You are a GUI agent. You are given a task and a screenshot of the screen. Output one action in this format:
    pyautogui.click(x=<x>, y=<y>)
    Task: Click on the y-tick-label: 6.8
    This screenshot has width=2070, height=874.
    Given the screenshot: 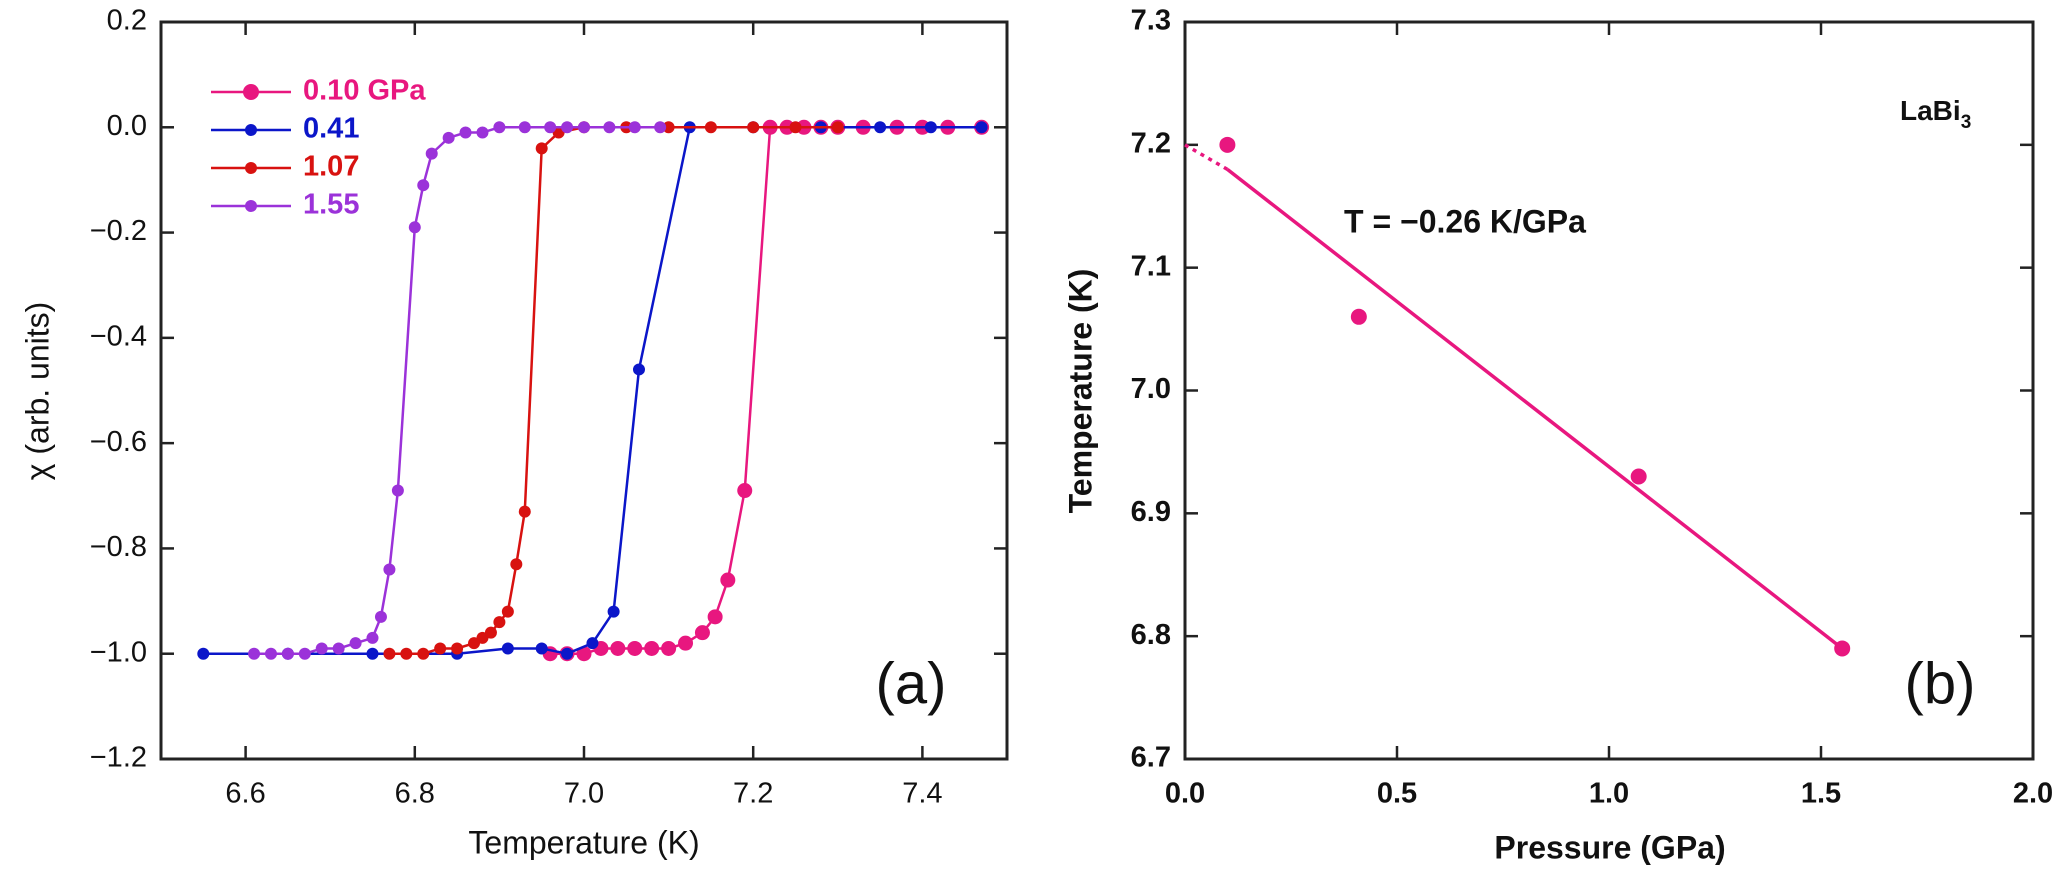 What is the action you would take?
    pyautogui.click(x=1151, y=635)
    